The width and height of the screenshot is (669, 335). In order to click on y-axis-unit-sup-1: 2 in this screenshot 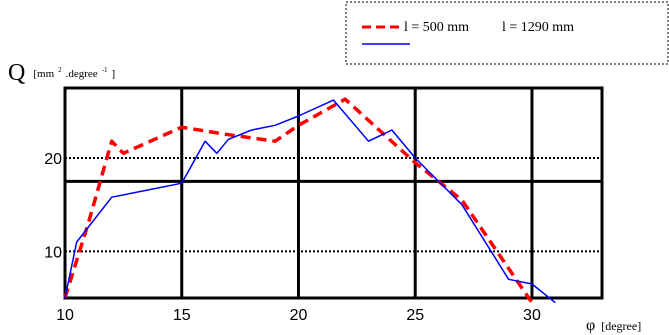, I will do `click(60, 70)`.